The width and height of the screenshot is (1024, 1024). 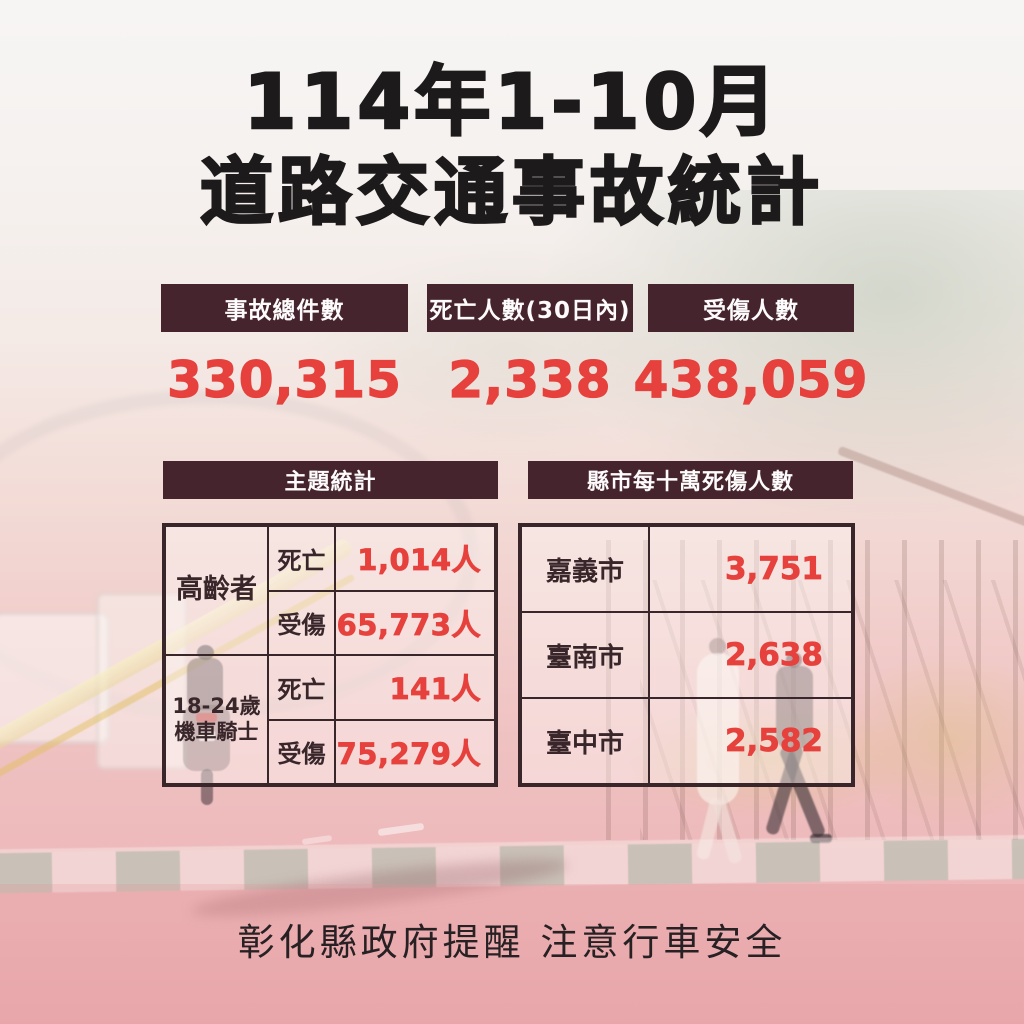 What do you see at coordinates (750, 655) in the screenshot?
I see `value-tainan: 2,638` at bounding box center [750, 655].